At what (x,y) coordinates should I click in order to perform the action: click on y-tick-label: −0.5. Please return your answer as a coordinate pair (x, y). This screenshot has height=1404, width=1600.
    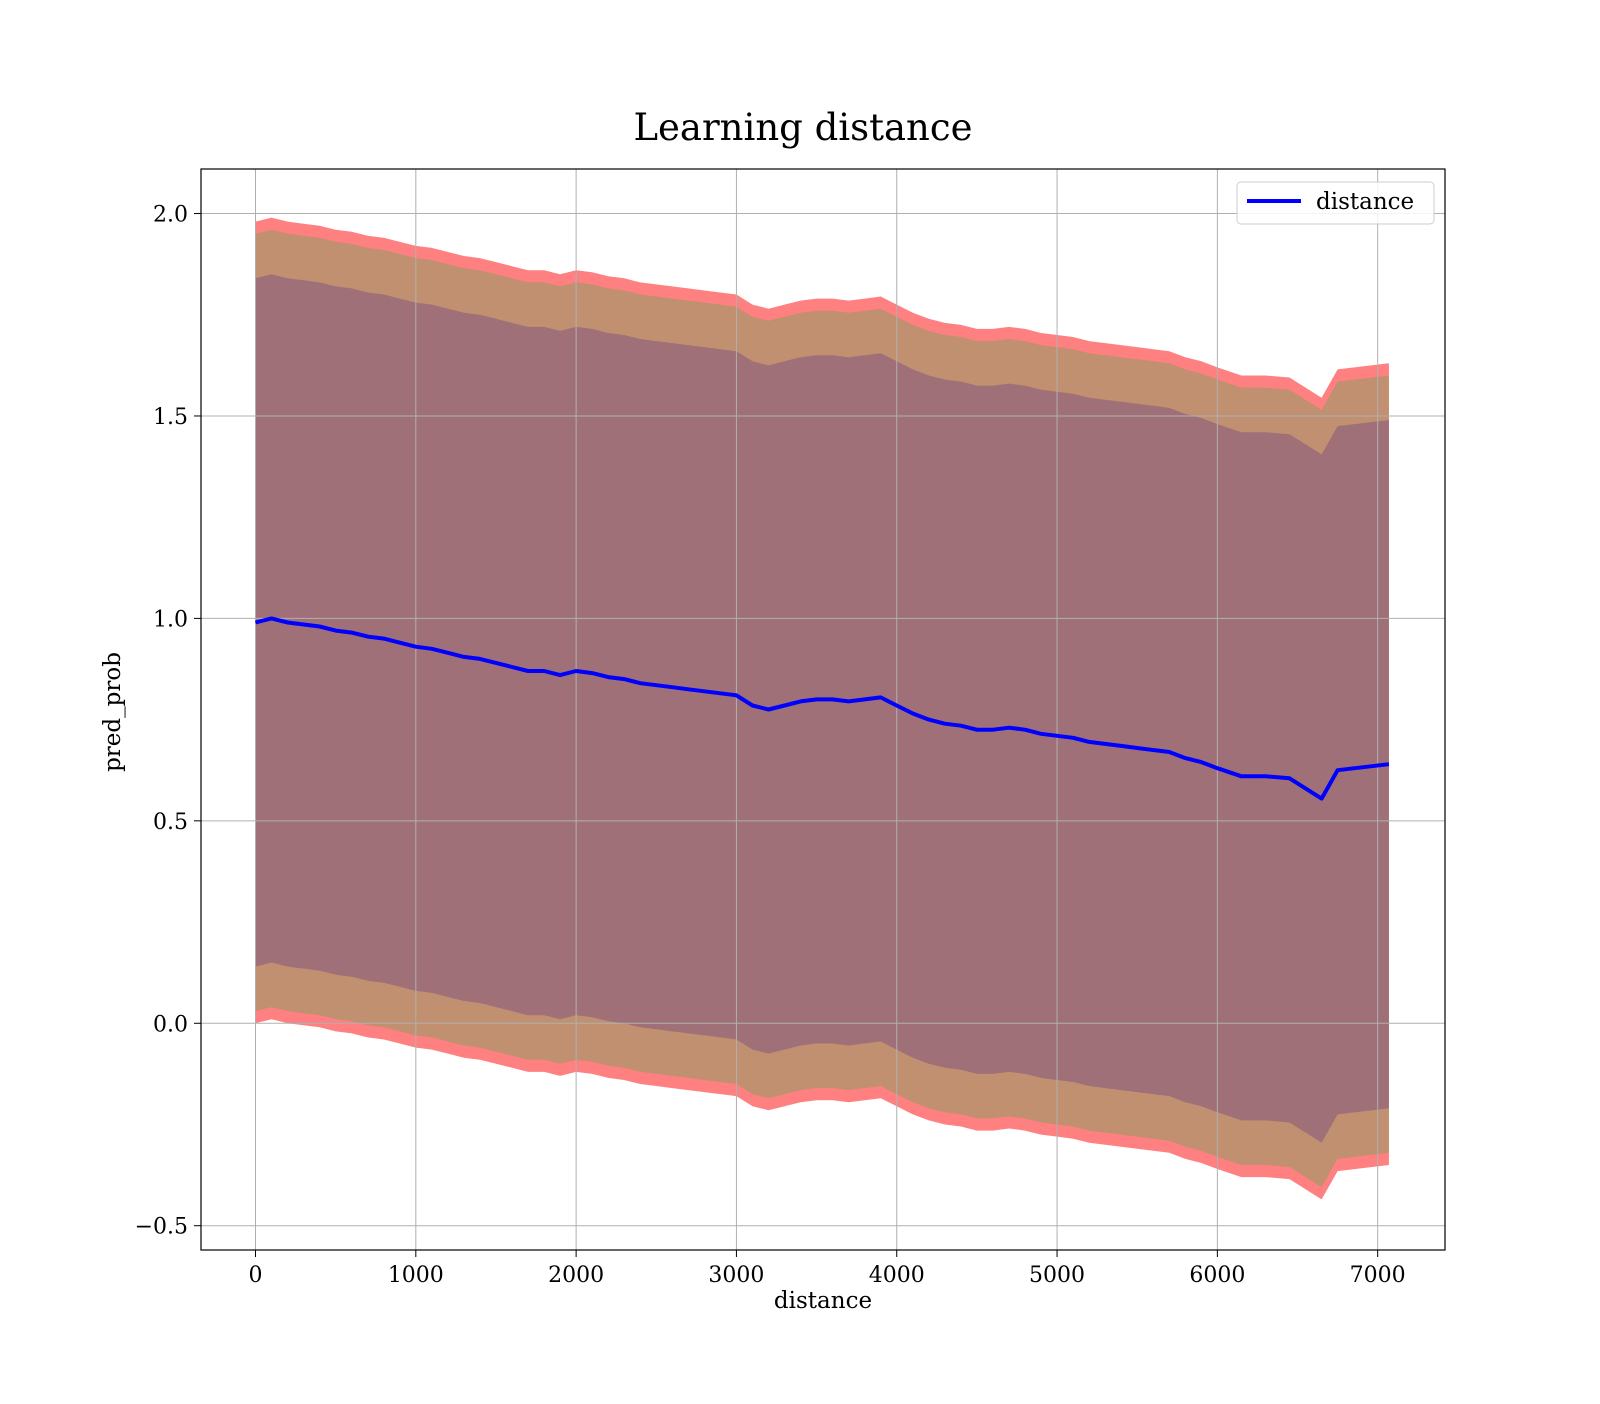
    Looking at the image, I should click on (161, 1227).